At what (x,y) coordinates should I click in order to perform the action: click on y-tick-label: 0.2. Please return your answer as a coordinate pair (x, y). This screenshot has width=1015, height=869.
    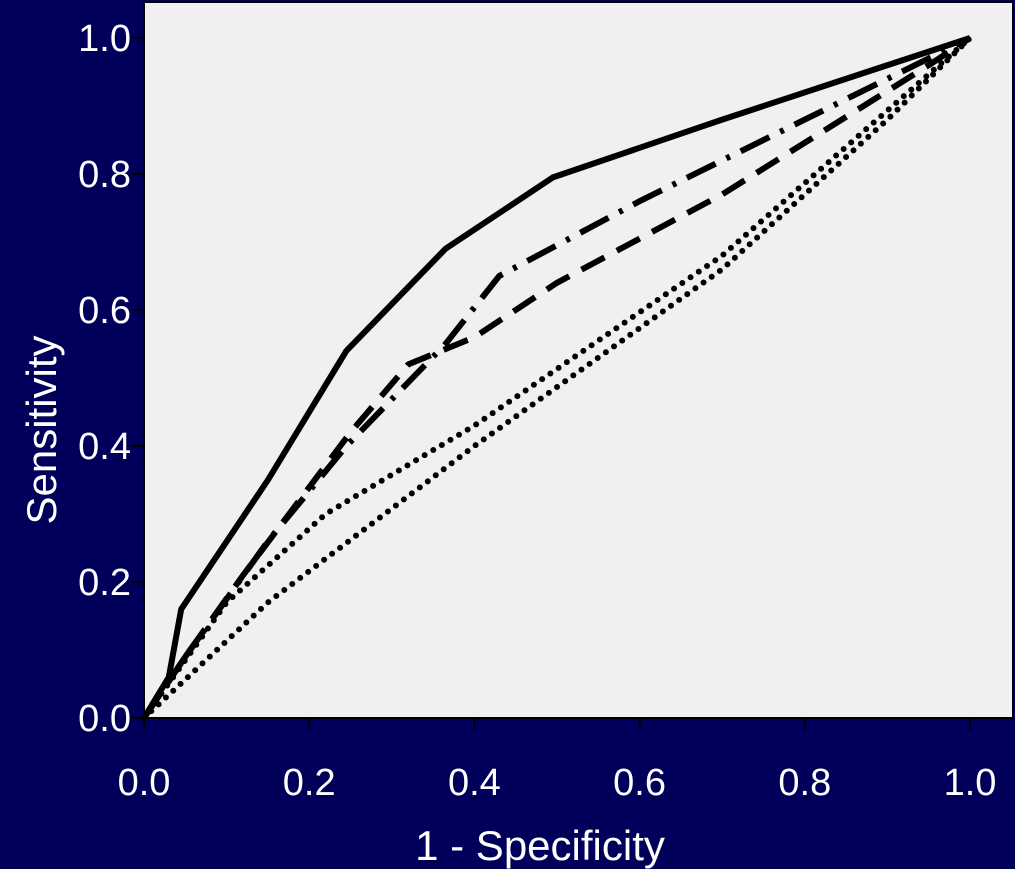
    Looking at the image, I should click on (104, 583).